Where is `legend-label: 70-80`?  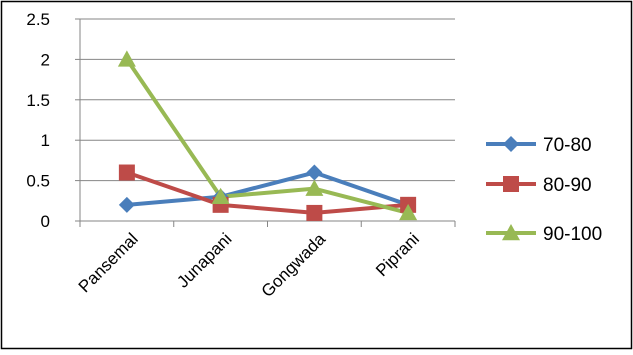
legend-label: 70-80 is located at coordinates (567, 145).